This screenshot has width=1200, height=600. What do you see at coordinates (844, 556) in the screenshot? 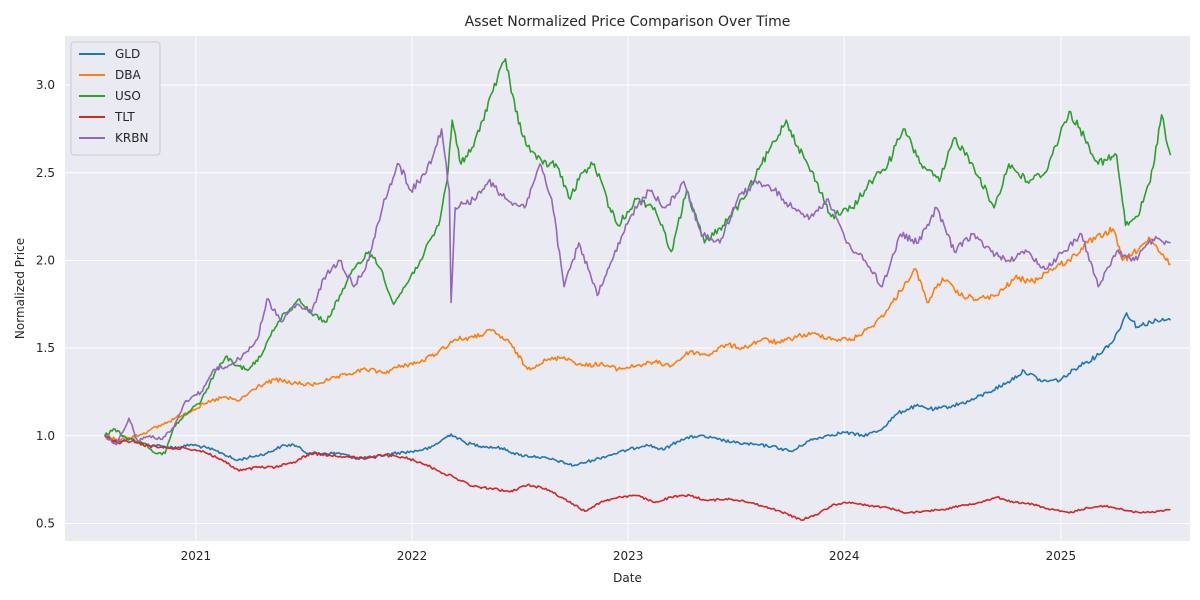
I see `x-tick-label: 2024` at bounding box center [844, 556].